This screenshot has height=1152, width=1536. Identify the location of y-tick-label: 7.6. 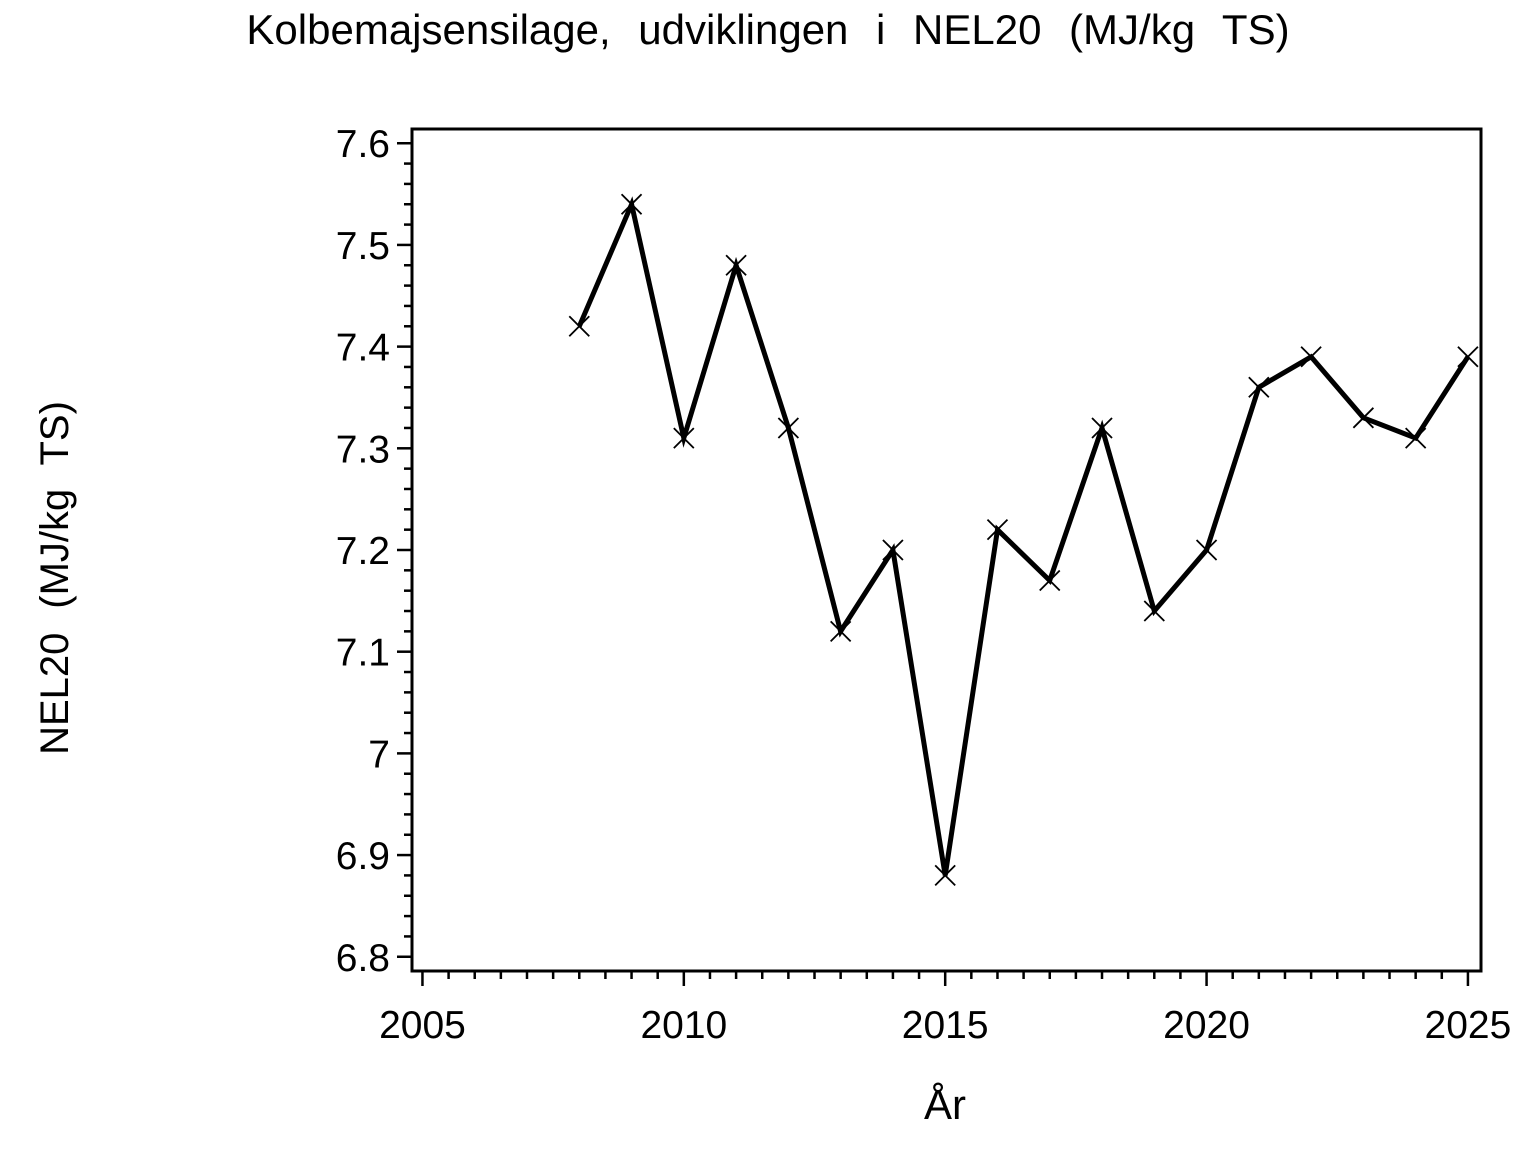
(363, 144).